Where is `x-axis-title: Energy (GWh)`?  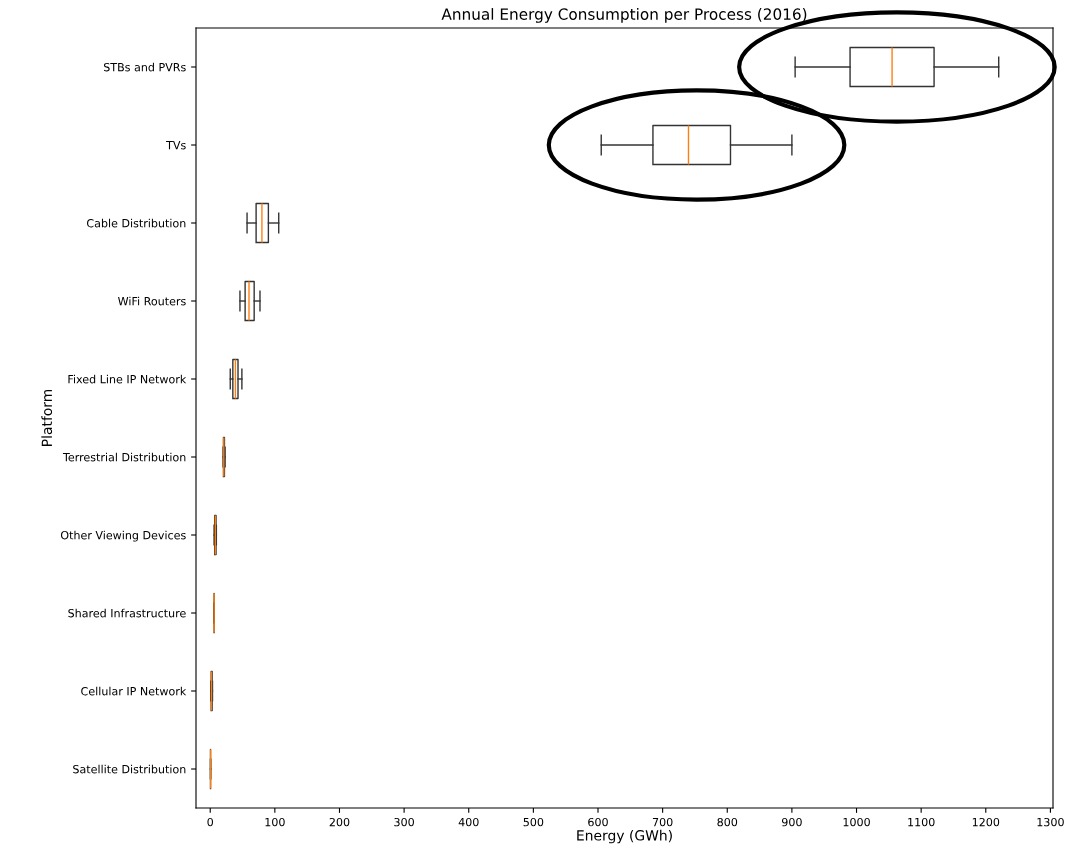
x-axis-title: Energy (GWh) is located at coordinates (624, 836).